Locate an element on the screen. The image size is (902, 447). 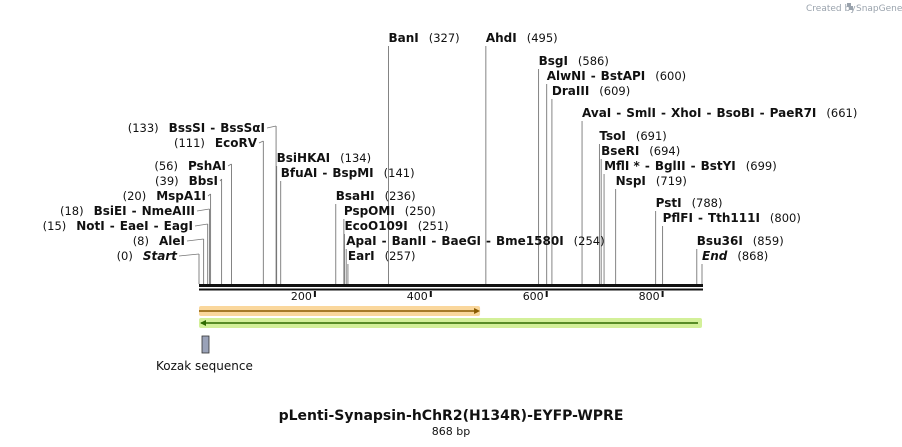
site-bsihkai: BsiHKAI (134) is located at coordinates (323, 217).